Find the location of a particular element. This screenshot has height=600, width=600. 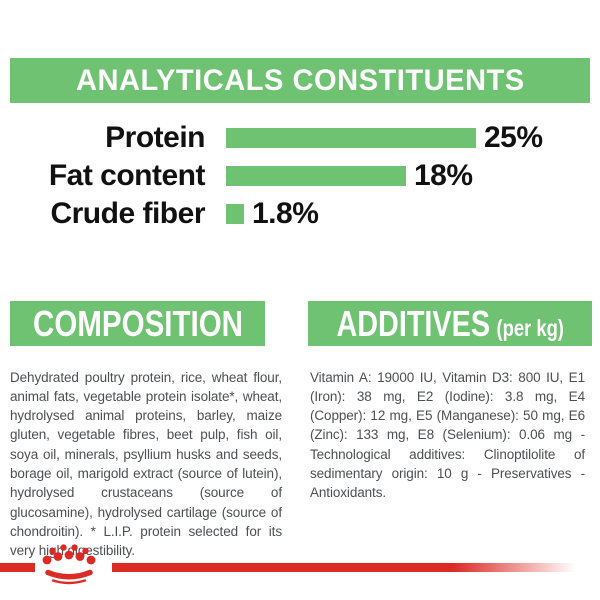

protein-label: Protein is located at coordinates (155, 137).